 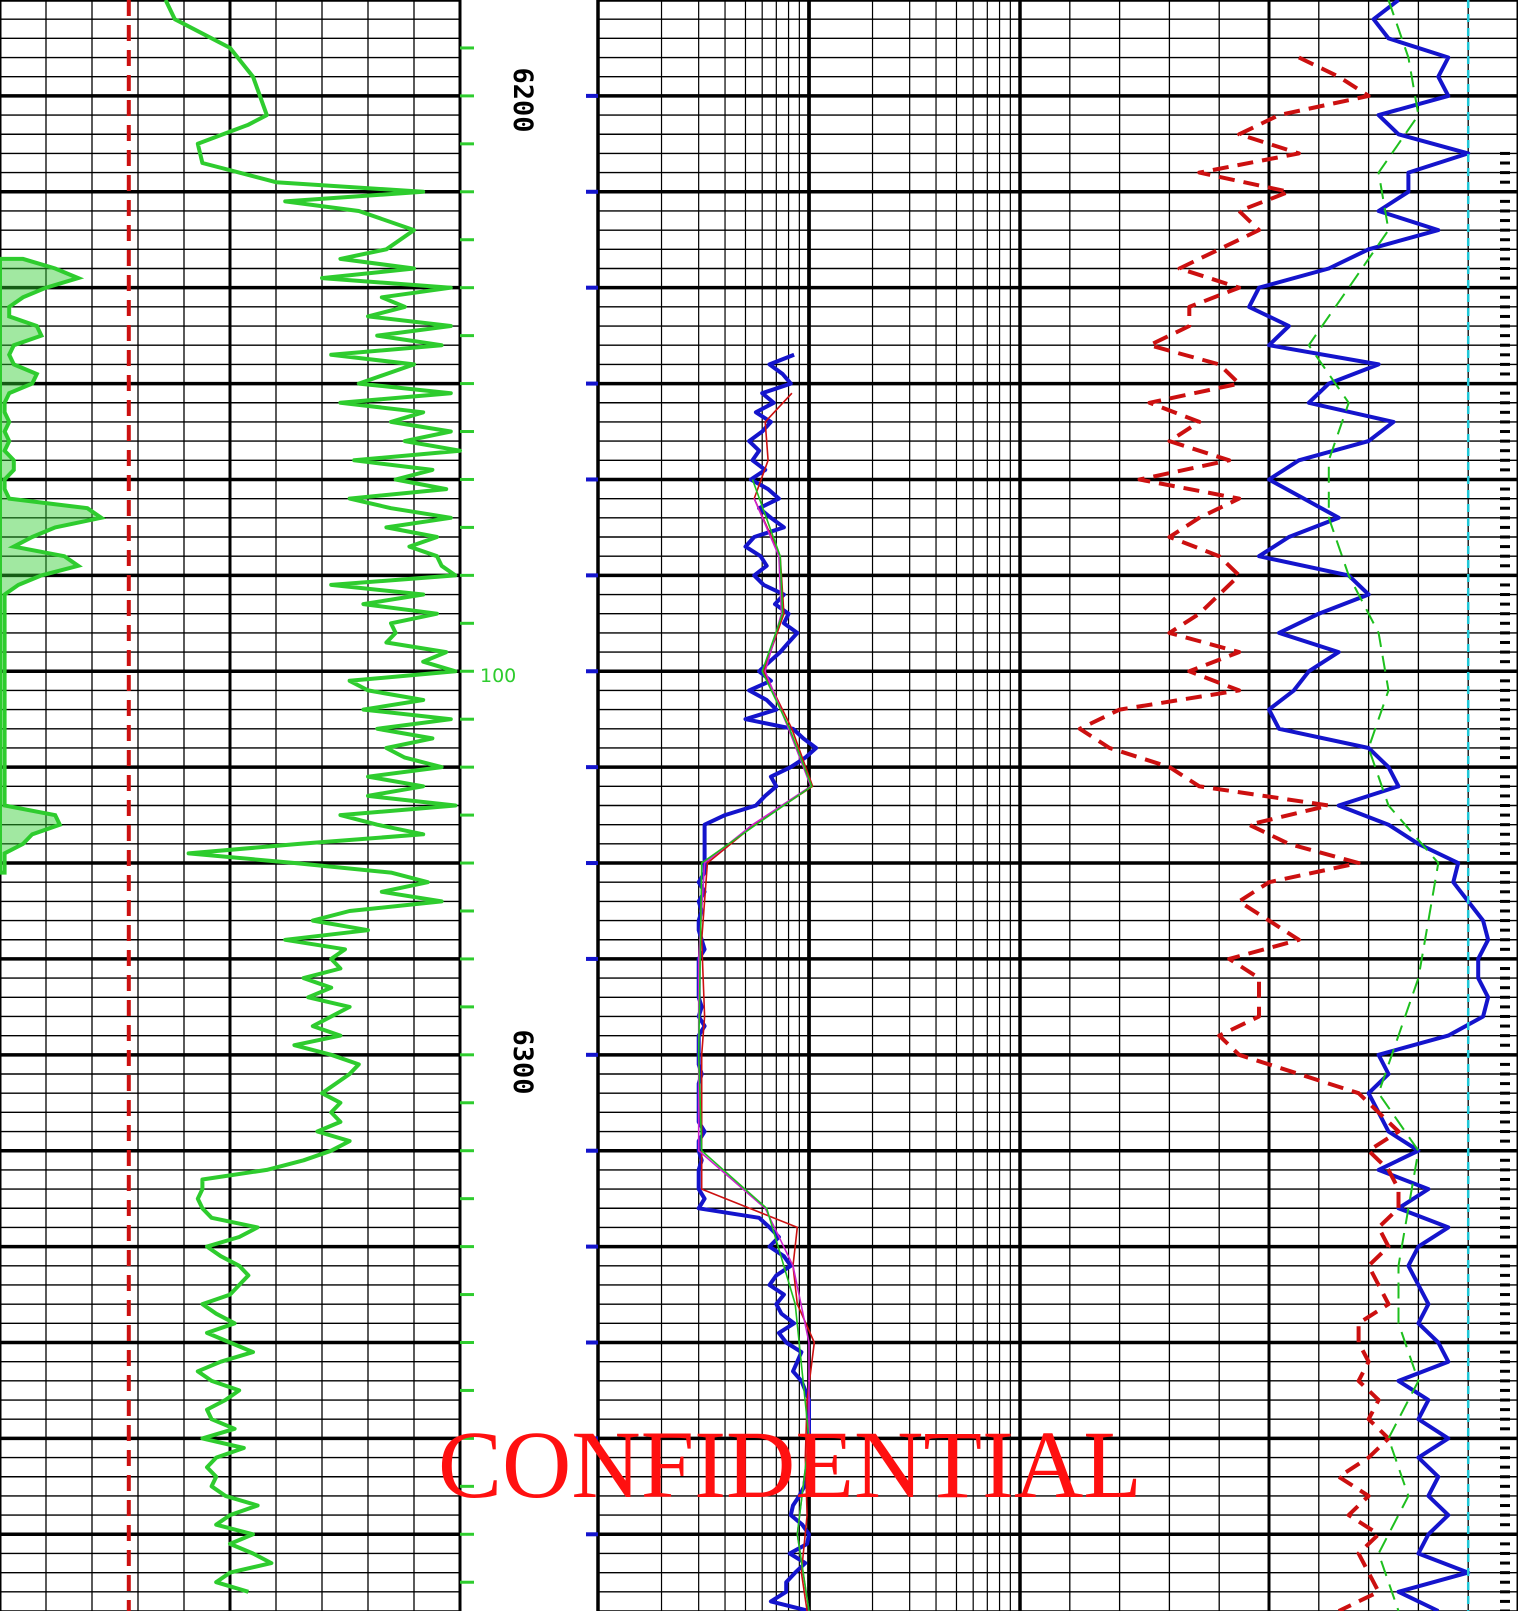 I want to click on track-2-series-3-curve, so click(x=754, y=1054).